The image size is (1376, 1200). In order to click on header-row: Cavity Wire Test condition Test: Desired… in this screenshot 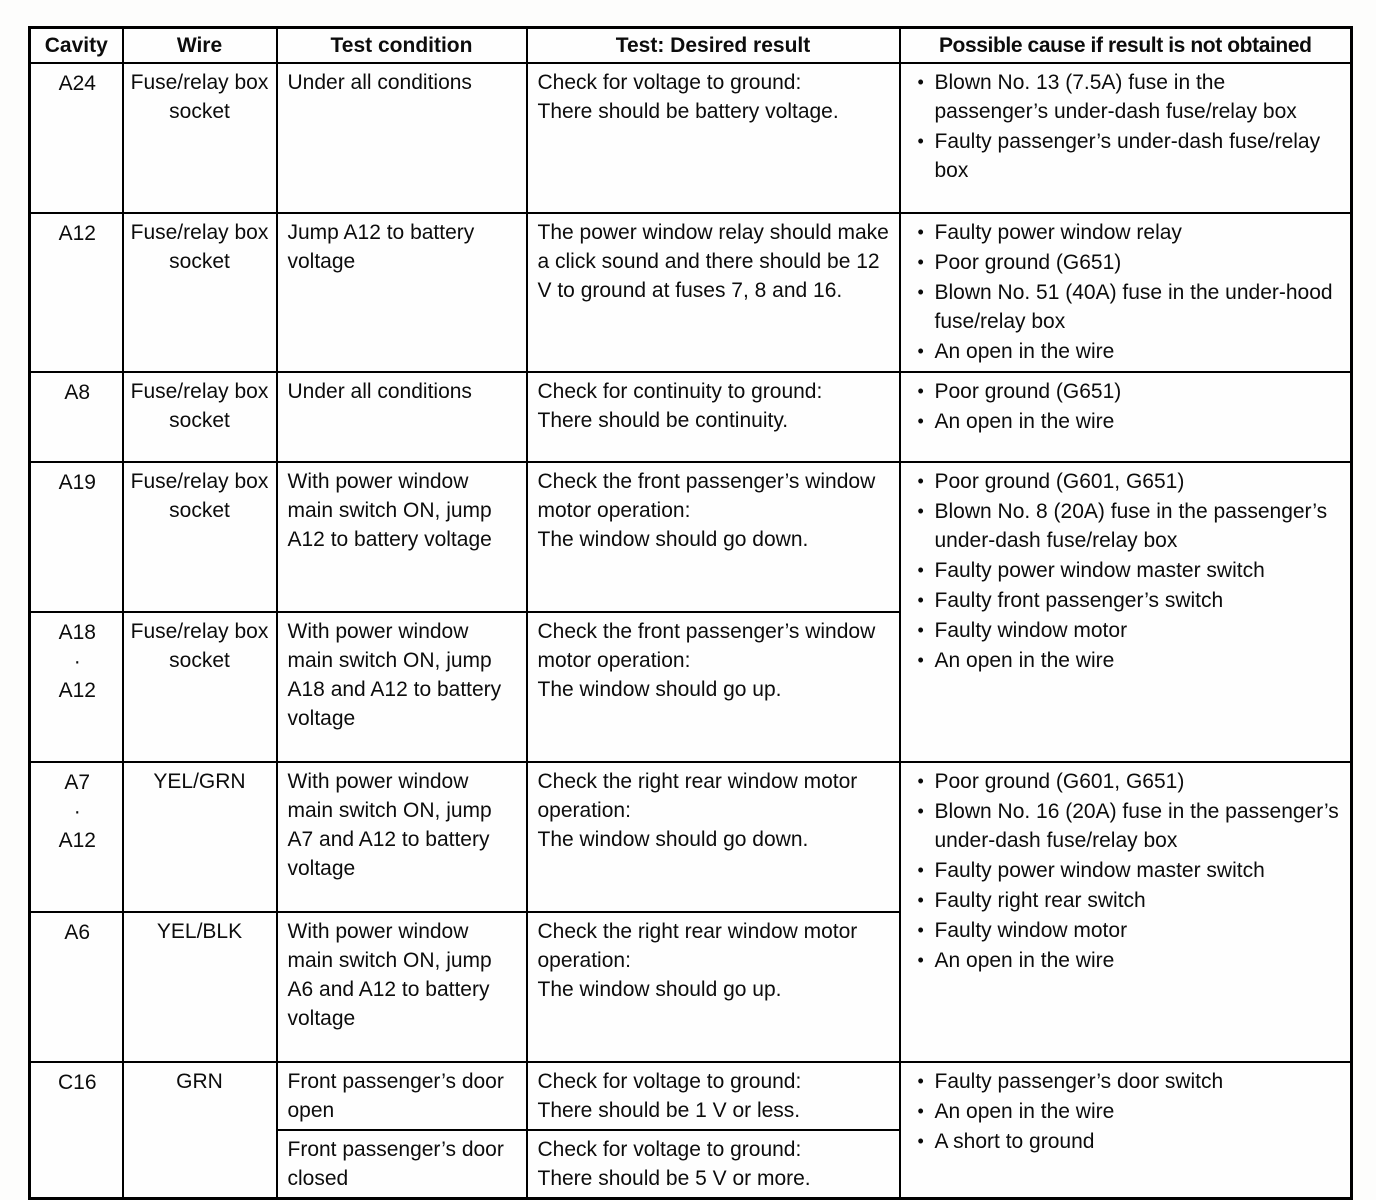, I will do `click(690, 45)`.